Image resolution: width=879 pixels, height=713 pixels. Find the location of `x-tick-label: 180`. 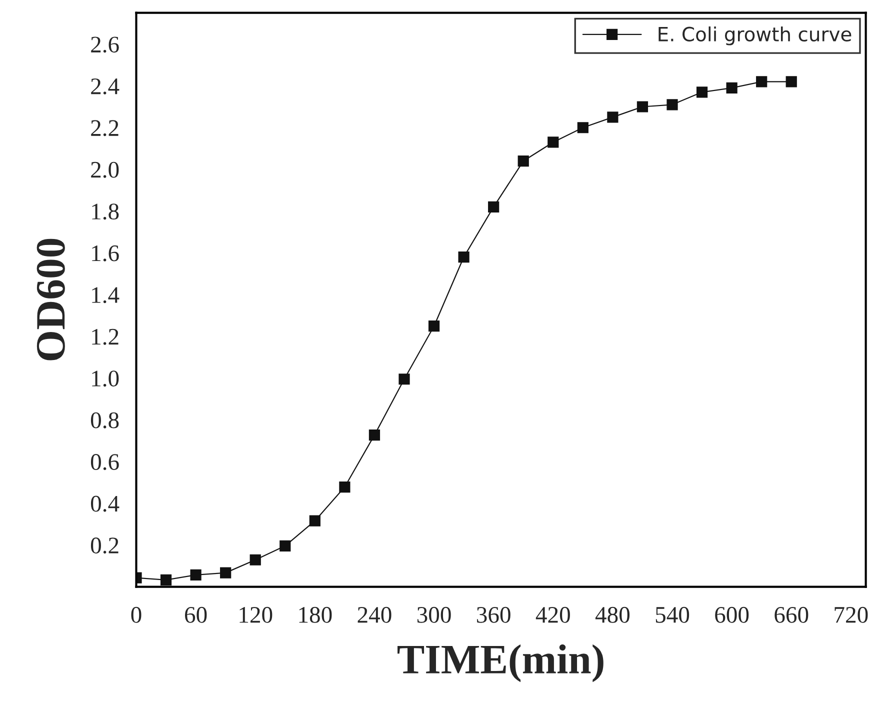

x-tick-label: 180 is located at coordinates (315, 614).